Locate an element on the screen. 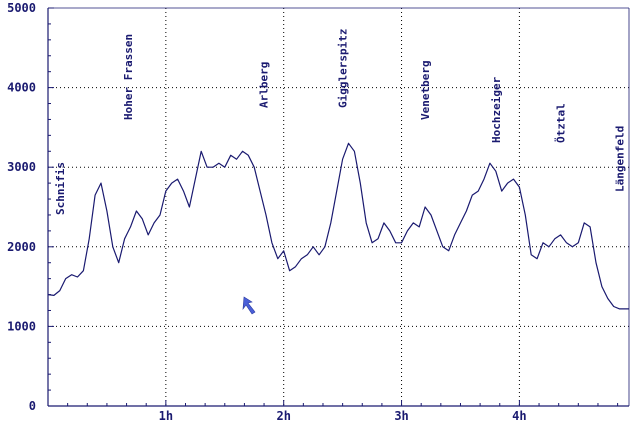 This screenshot has height=424, width=644. y-tick-label: 4000 is located at coordinates (21, 88).